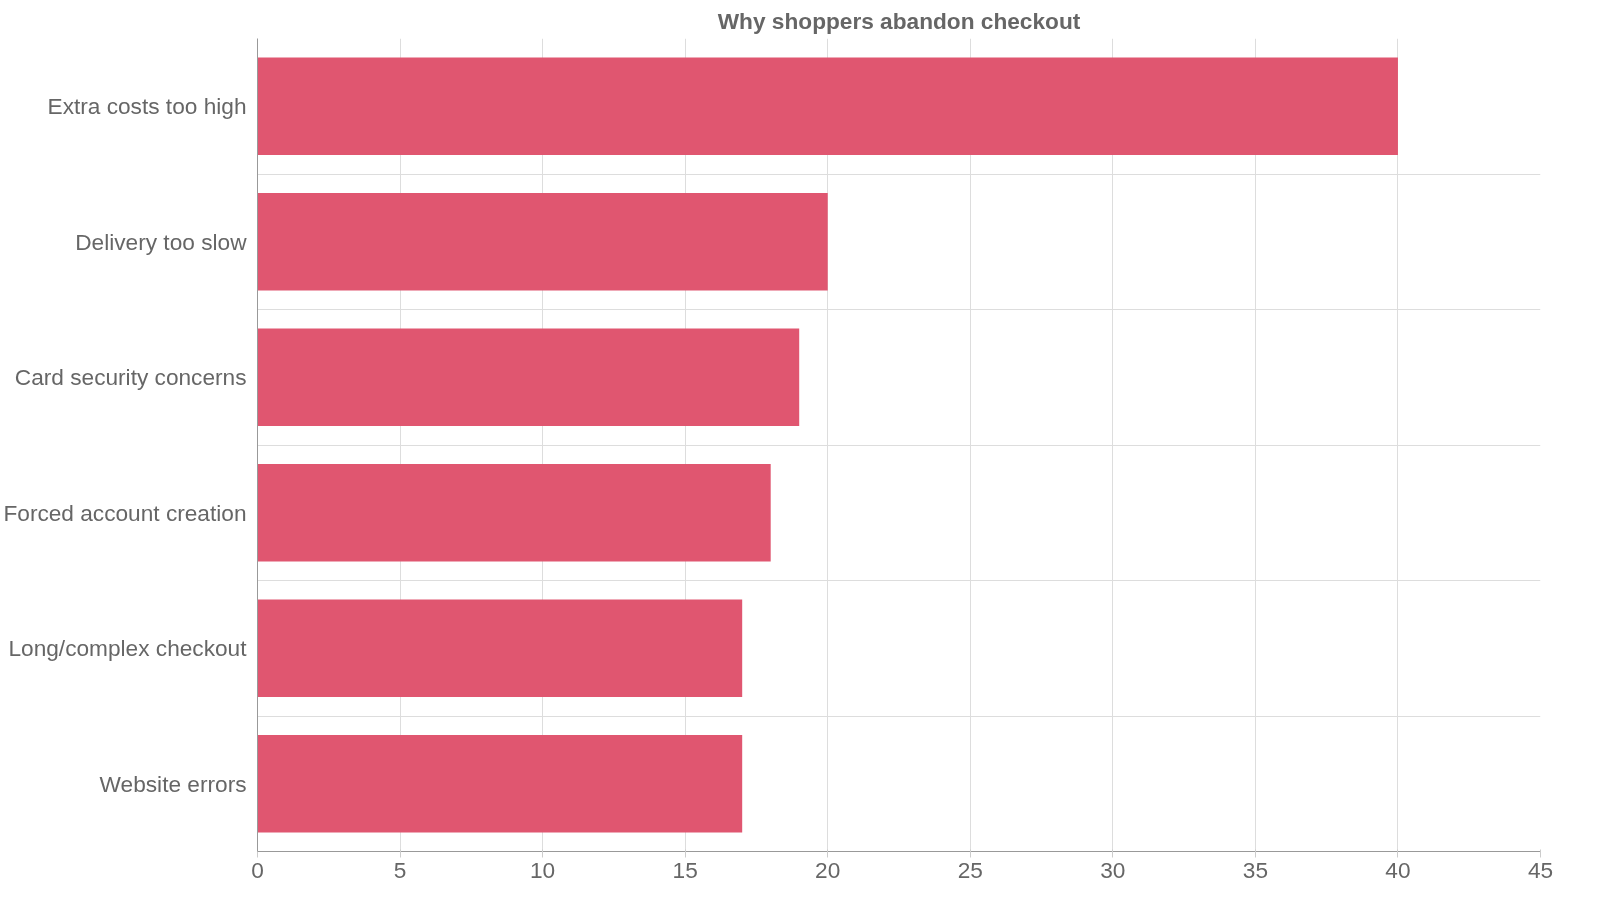 Image resolution: width=1600 pixels, height=900 pixels. Describe the element at coordinates (125, 512) in the screenshot. I see `y-tick-label: Forced account creation` at that location.